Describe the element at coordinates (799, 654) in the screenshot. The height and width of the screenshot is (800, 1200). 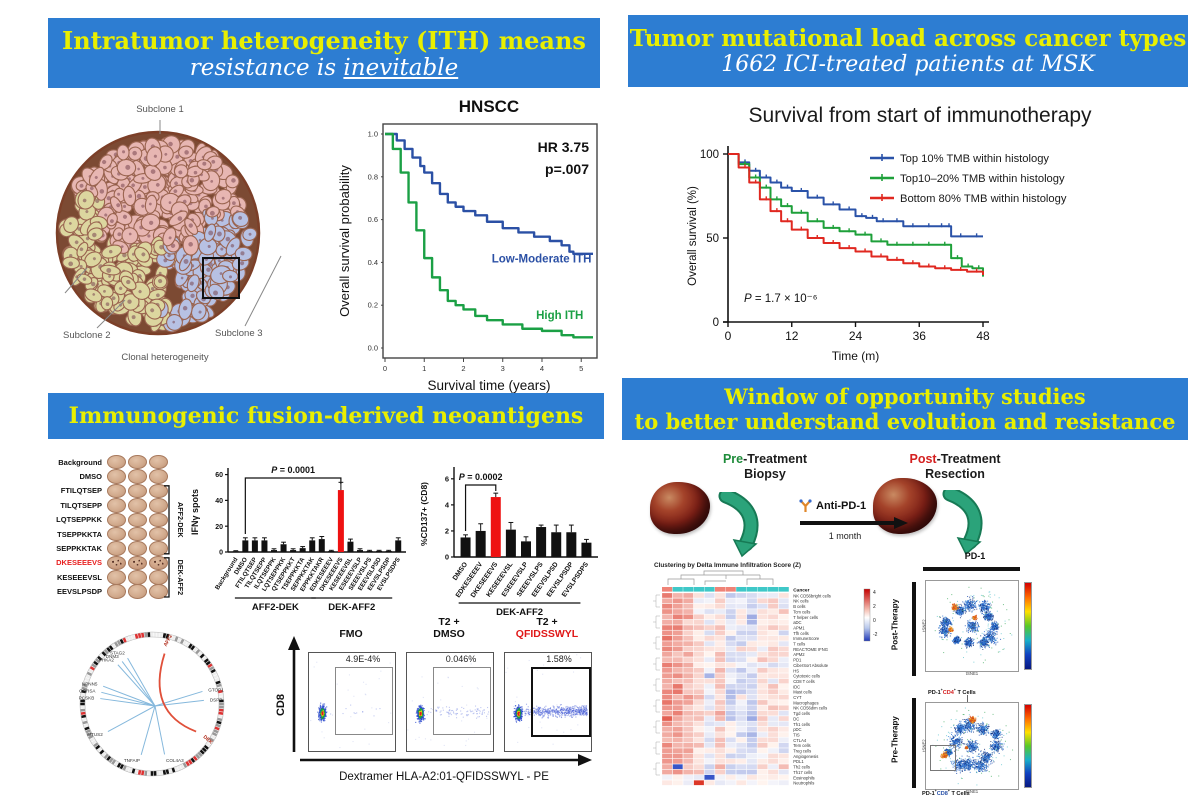
I see `svg-text: APM2` at that location.